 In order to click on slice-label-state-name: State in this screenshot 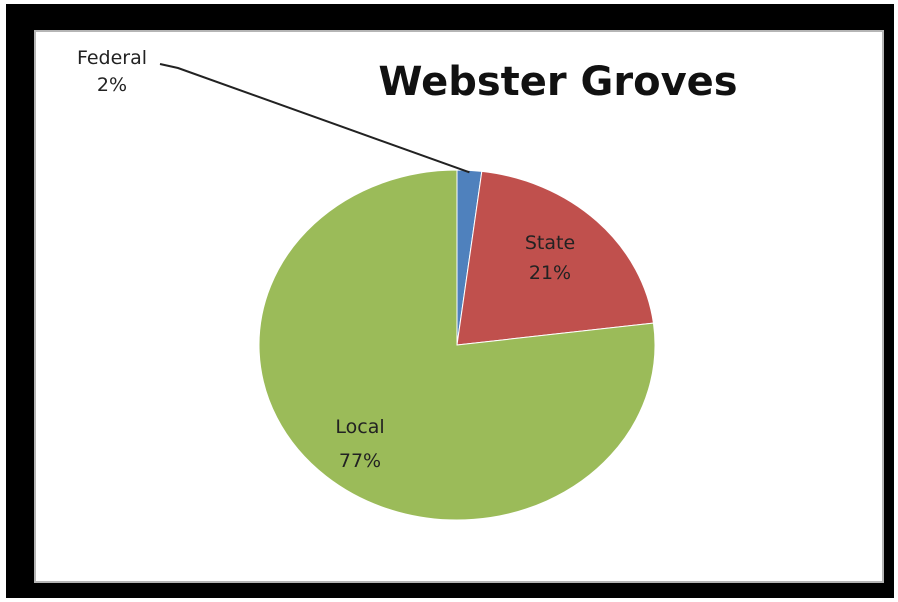, I will do `click(550, 243)`.